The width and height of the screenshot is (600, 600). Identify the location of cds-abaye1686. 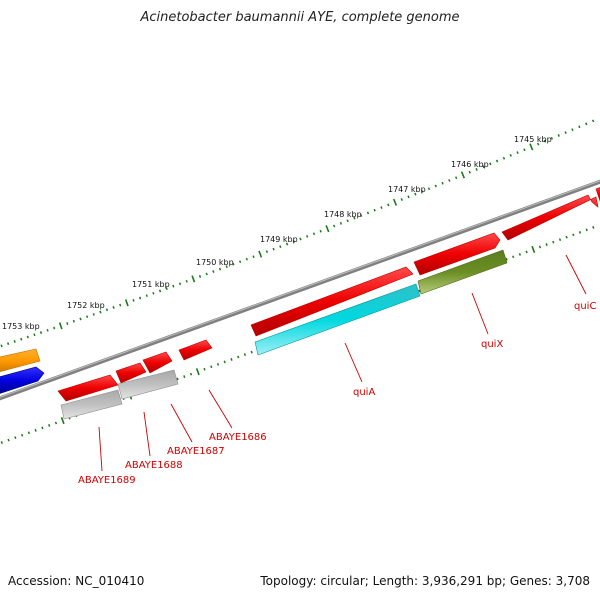
(195, 350).